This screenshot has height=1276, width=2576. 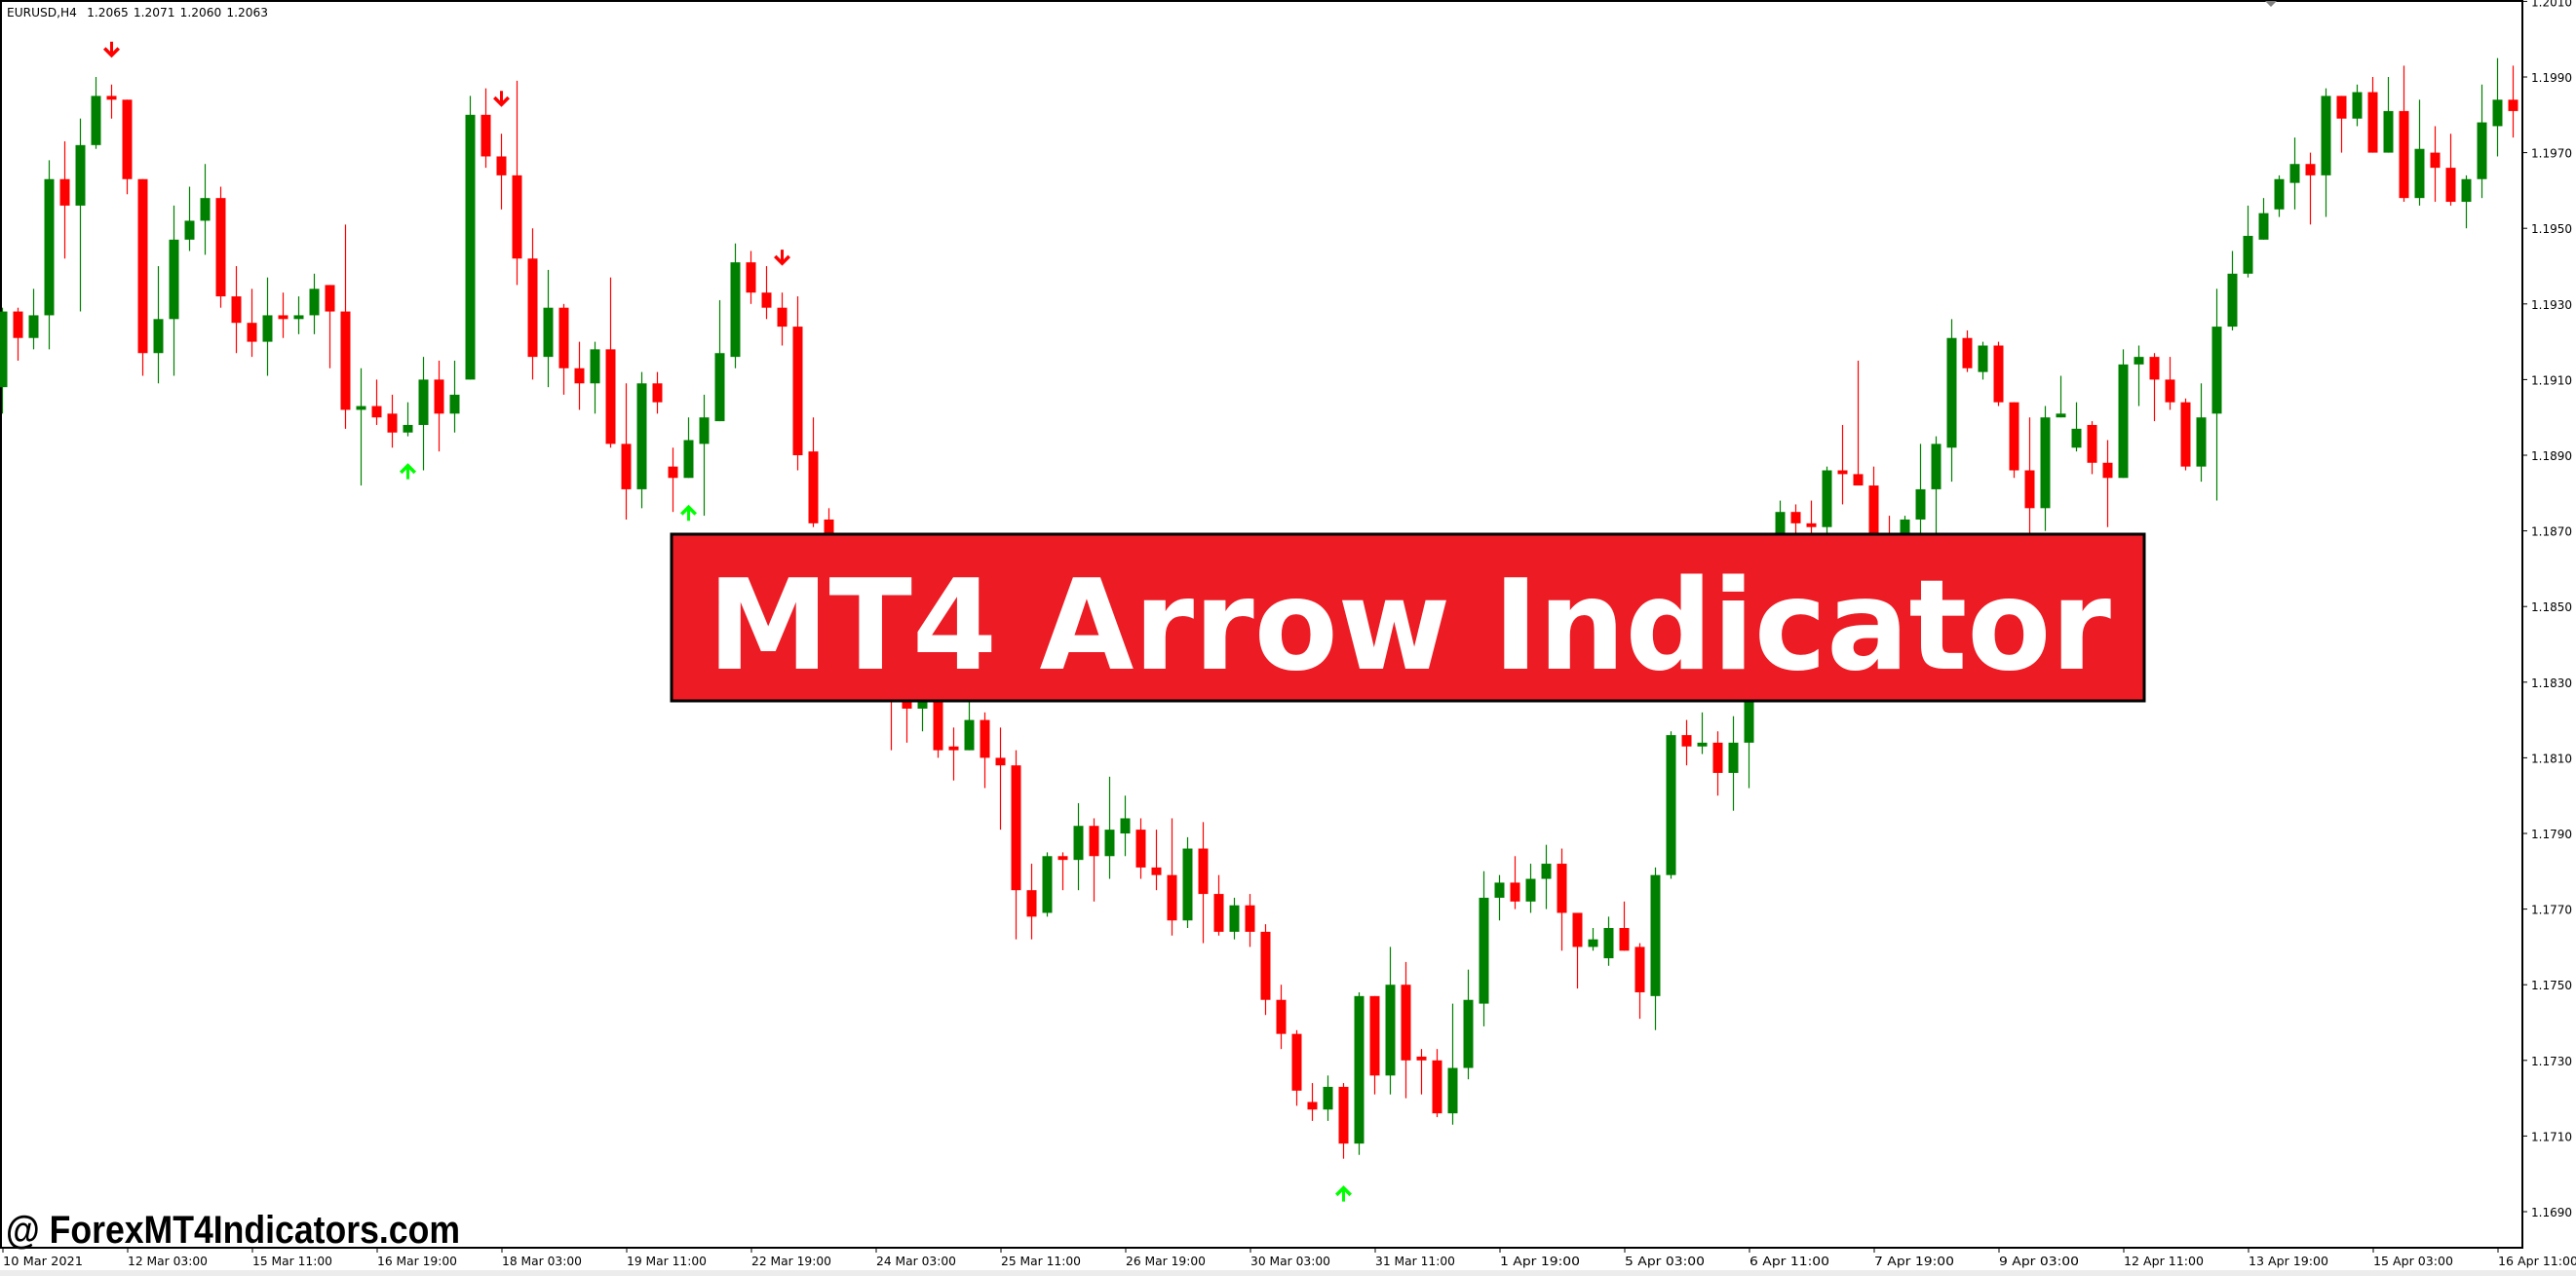 I want to click on time-label: 15 Mar 11:00, so click(x=292, y=1262).